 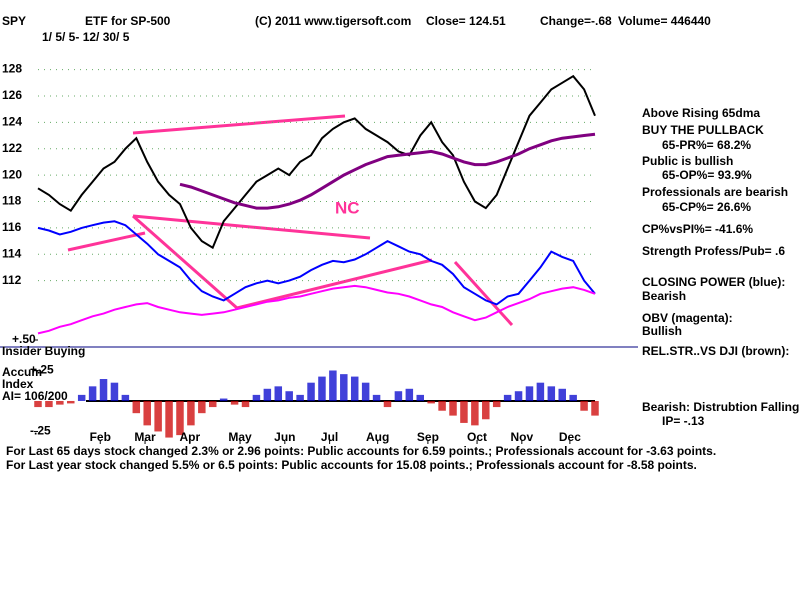 What do you see at coordinates (240, 437) in the screenshot?
I see `x-tick-label: May` at bounding box center [240, 437].